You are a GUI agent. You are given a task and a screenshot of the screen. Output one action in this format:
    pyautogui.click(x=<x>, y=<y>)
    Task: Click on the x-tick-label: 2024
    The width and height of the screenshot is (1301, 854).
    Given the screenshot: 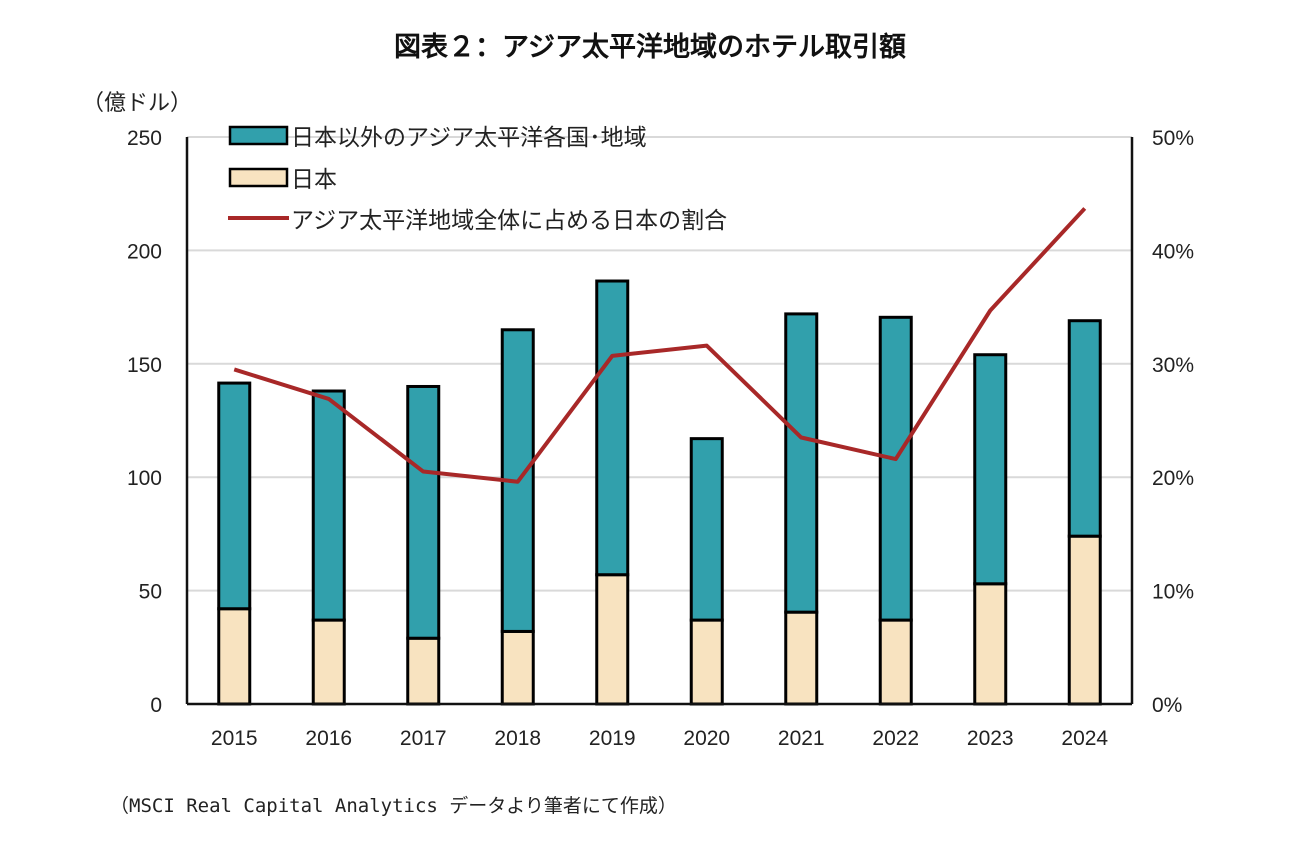 What is the action you would take?
    pyautogui.click(x=1084, y=738)
    